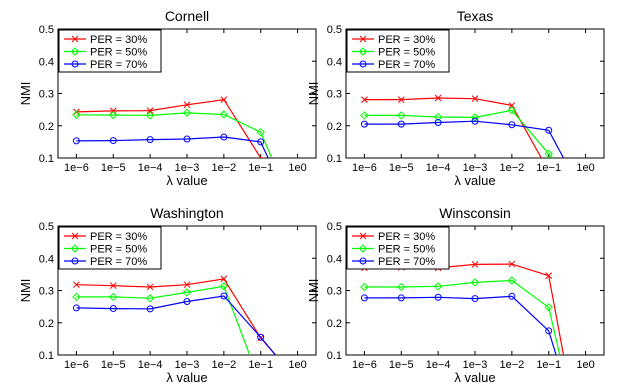 The width and height of the screenshot is (618, 386). What do you see at coordinates (475, 16) in the screenshot?
I see `chart-title: Texas` at bounding box center [475, 16].